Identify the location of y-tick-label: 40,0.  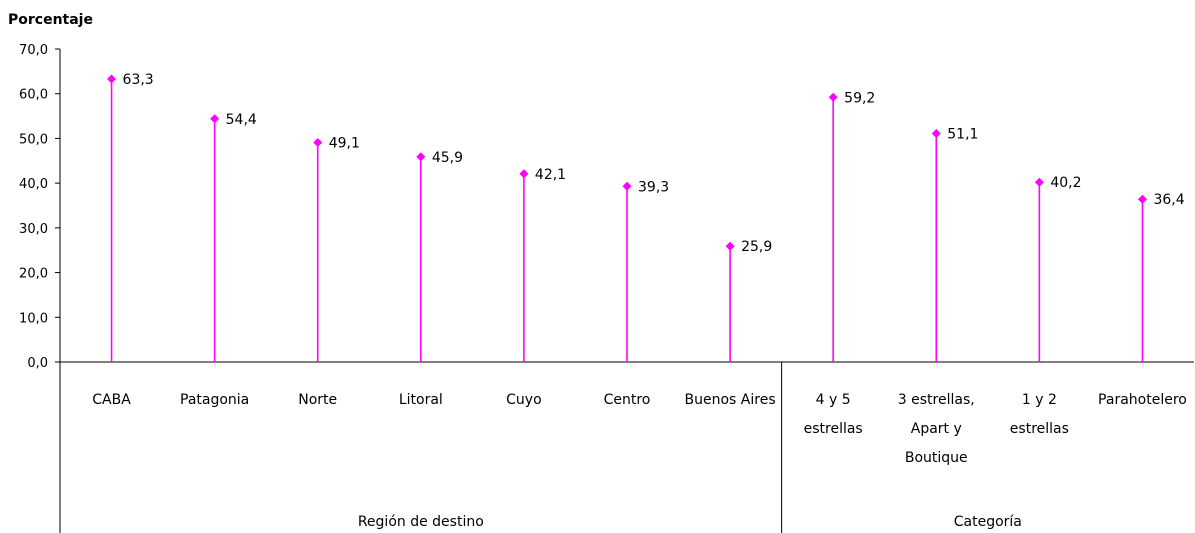
(33, 184).